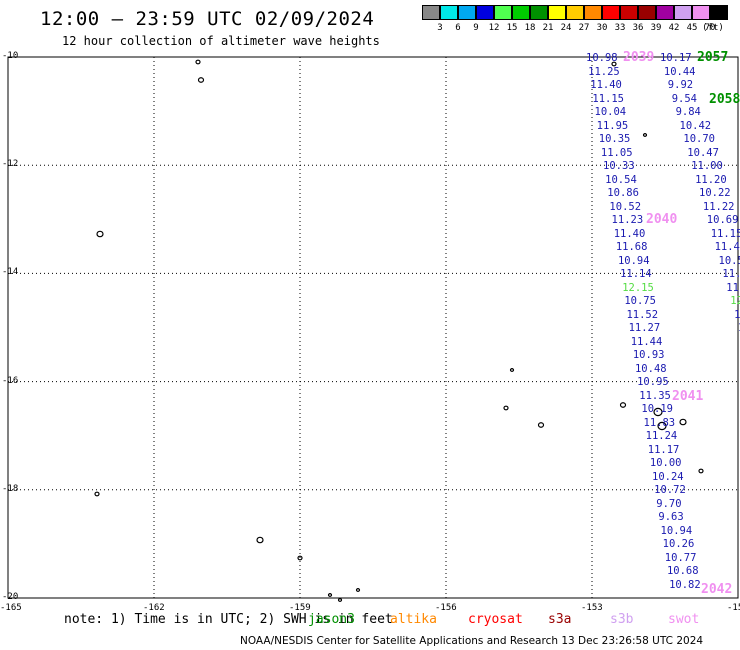  I want to click on wave-height-value: 10.17, so click(676, 58).